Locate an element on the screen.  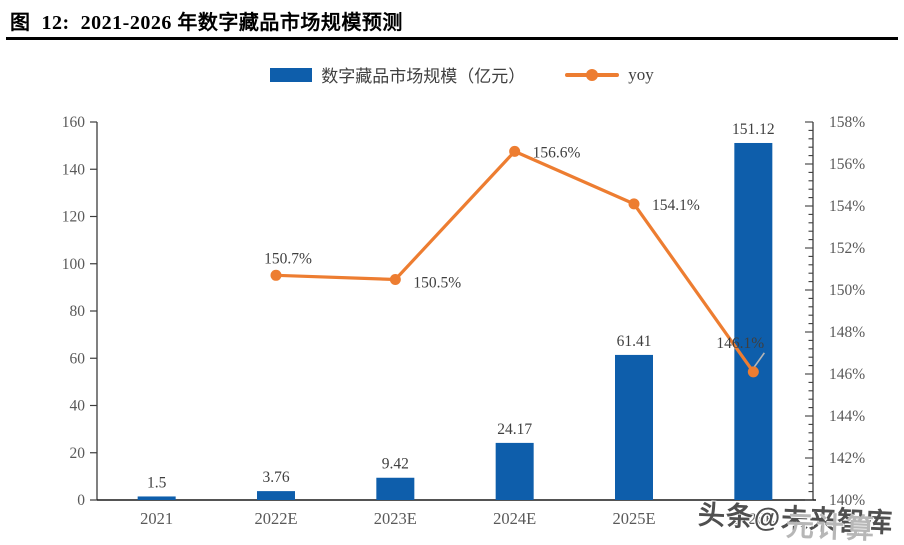
legend: 数字藏品市场规模（亿元） yoy is located at coordinates (452, 74).